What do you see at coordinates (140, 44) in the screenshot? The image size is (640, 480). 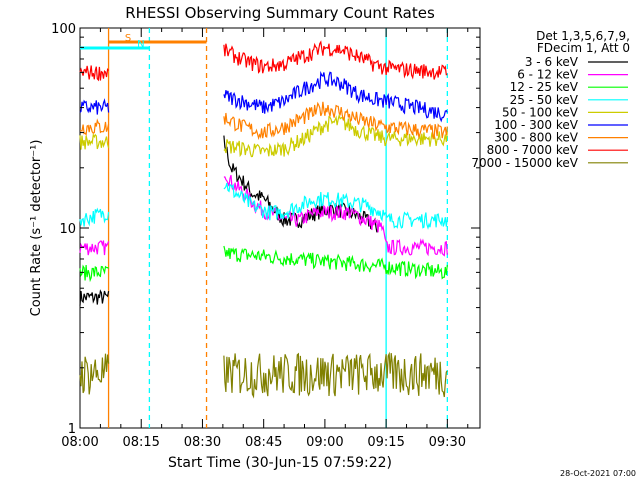 I see `annotation-label: N` at bounding box center [140, 44].